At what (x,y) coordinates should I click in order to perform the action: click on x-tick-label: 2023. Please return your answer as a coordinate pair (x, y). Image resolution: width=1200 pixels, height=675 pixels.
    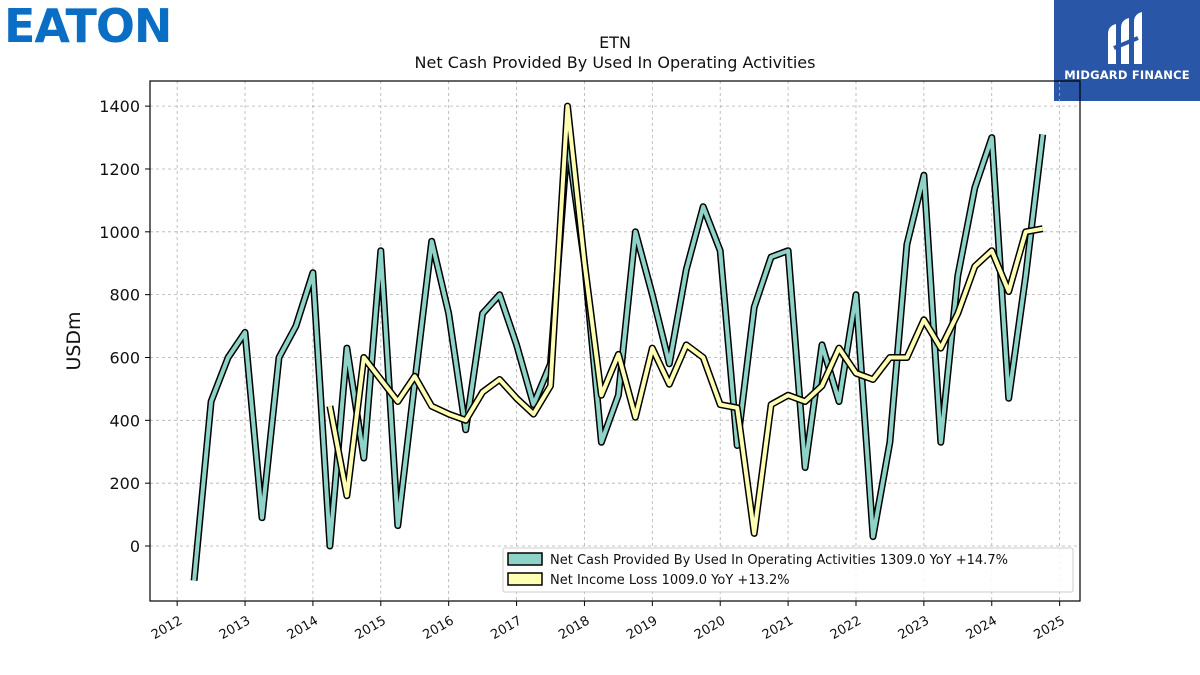
    Looking at the image, I should click on (914, 628).